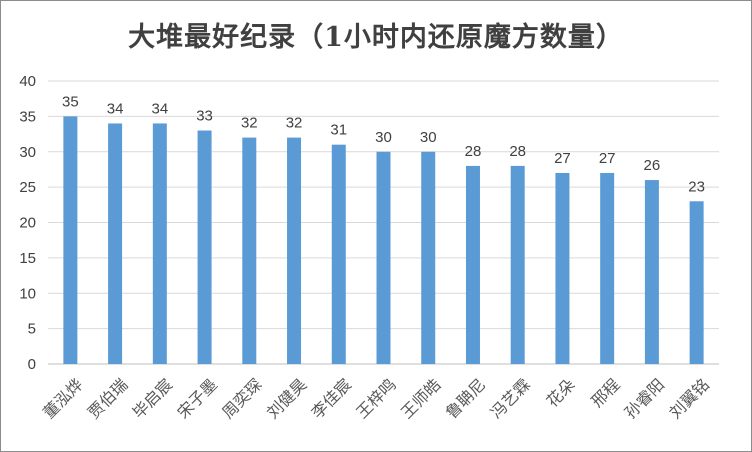  I want to click on x-category-label: 王梓鸣, so click(375, 398).